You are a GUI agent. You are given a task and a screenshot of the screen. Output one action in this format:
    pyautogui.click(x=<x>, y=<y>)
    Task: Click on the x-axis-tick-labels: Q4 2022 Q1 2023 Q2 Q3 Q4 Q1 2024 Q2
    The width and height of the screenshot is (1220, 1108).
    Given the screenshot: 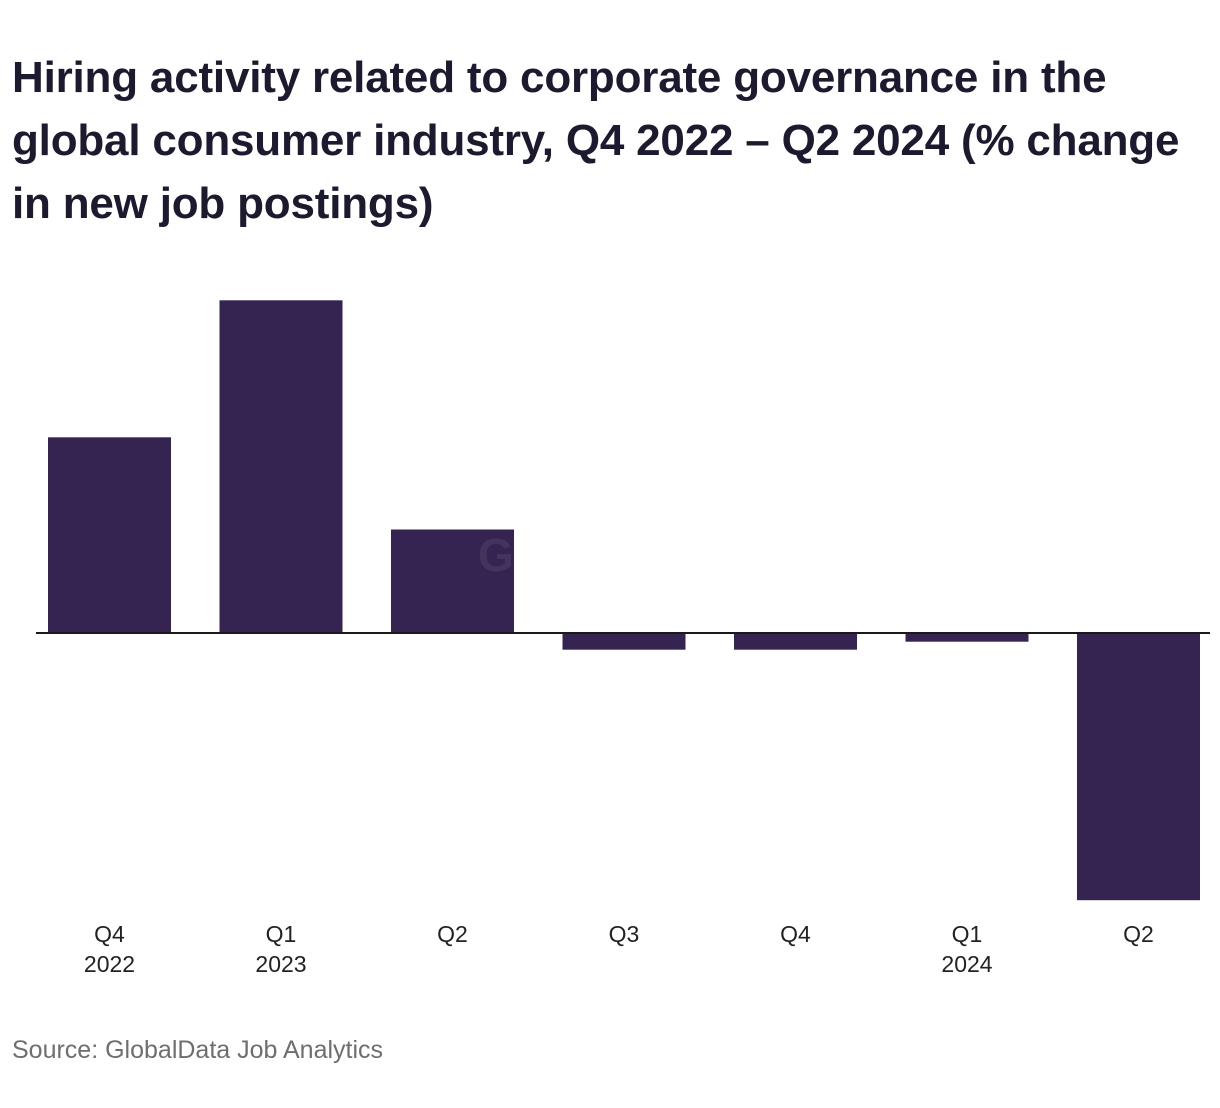 What is the action you would take?
    pyautogui.click(x=619, y=949)
    